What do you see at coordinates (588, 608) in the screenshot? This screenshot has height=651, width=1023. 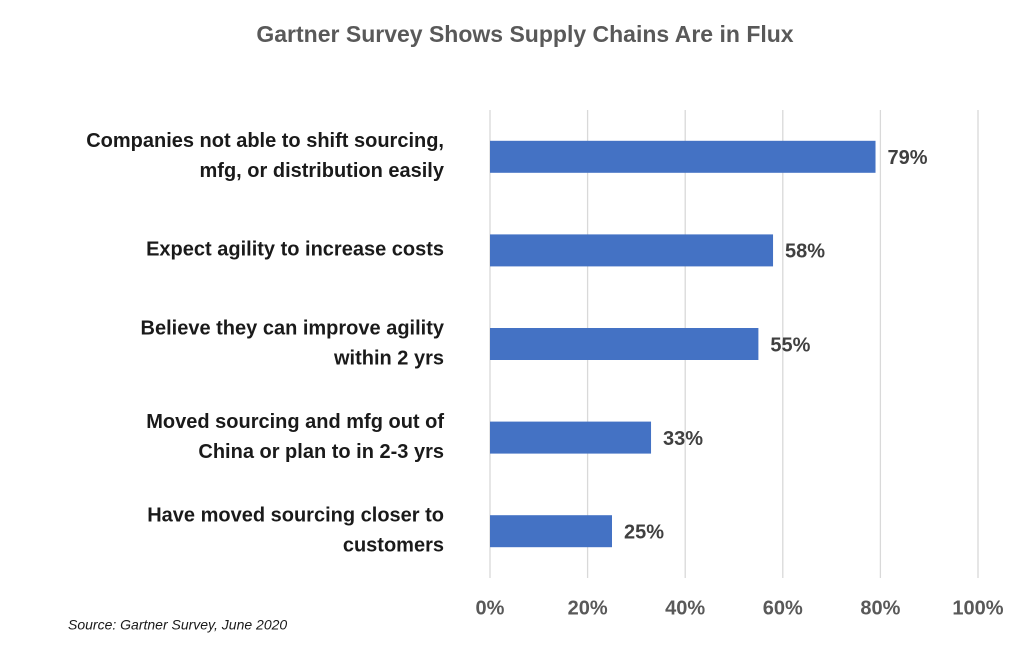 I see `x-tick-label: 20%` at bounding box center [588, 608].